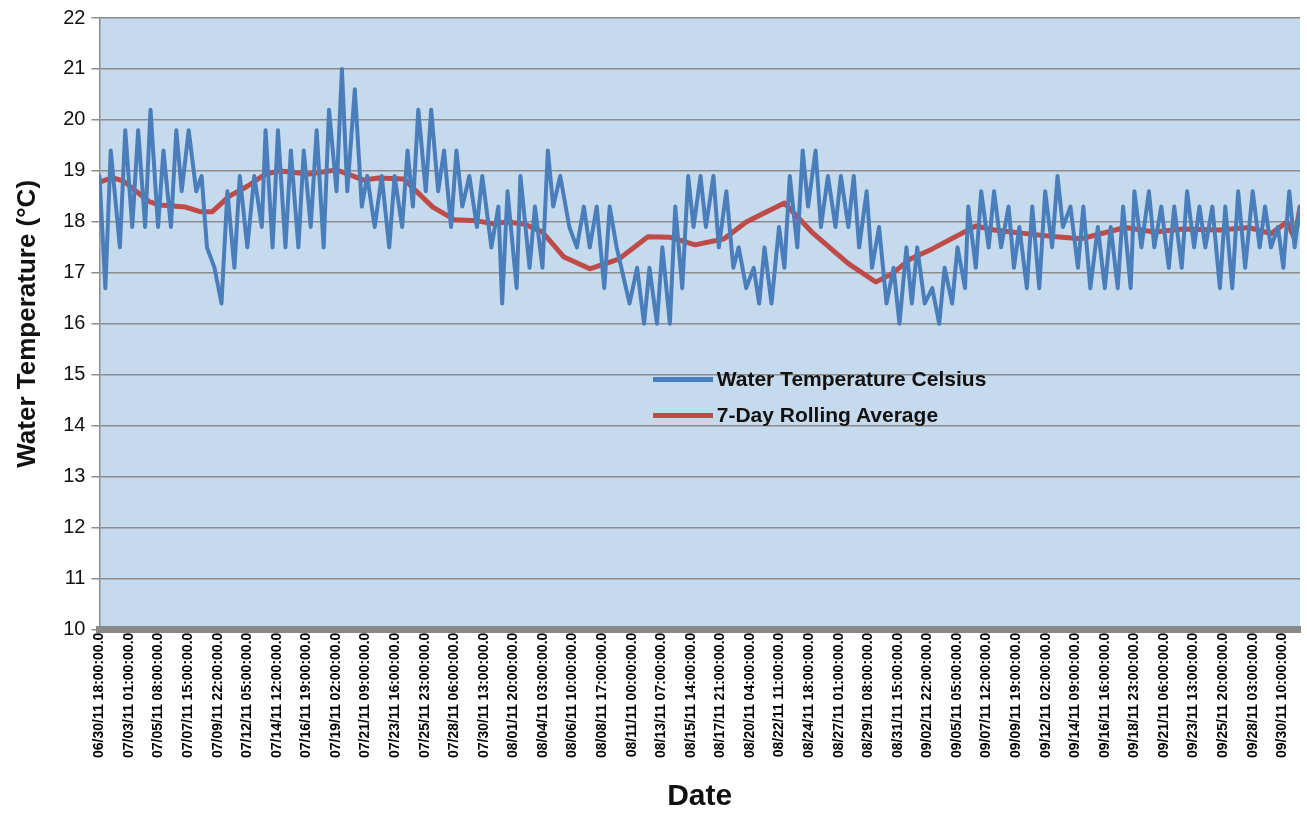 The image size is (1307, 825). What do you see at coordinates (74, 526) in the screenshot?
I see `y-tick-label: 12` at bounding box center [74, 526].